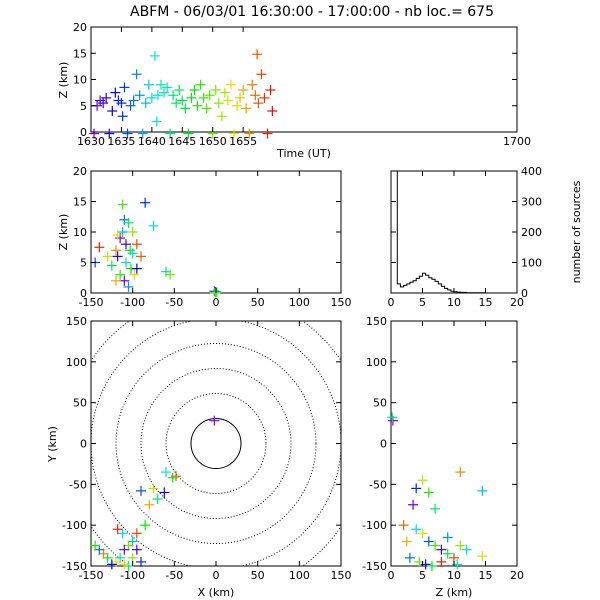  Describe the element at coordinates (576, 231) in the screenshot. I see `histogram-y-label: number of sources` at that location.